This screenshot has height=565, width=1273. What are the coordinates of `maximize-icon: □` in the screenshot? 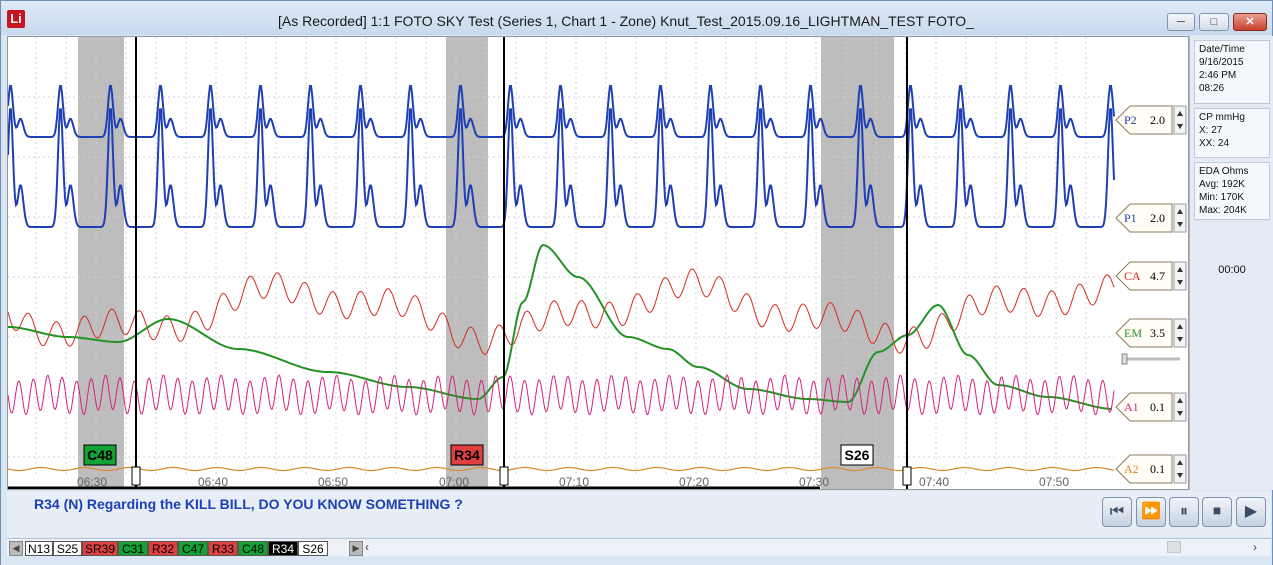 It's located at (1214, 22).